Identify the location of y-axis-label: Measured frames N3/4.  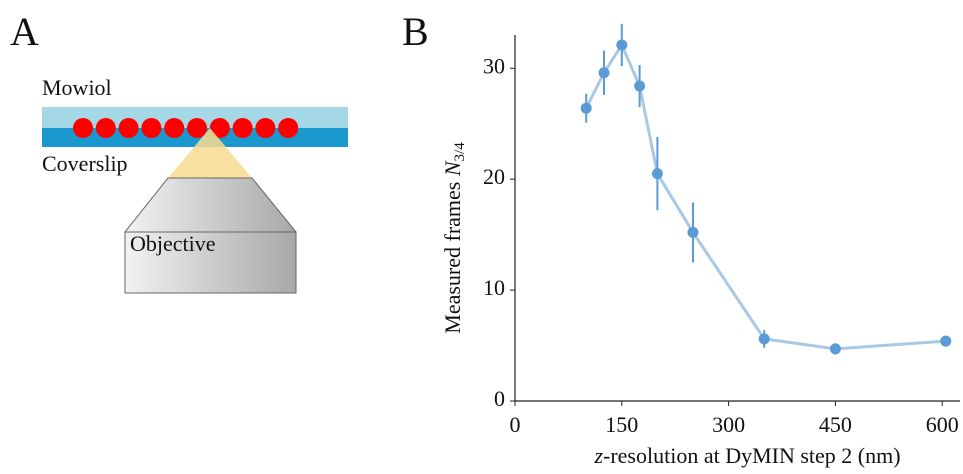
(454, 238).